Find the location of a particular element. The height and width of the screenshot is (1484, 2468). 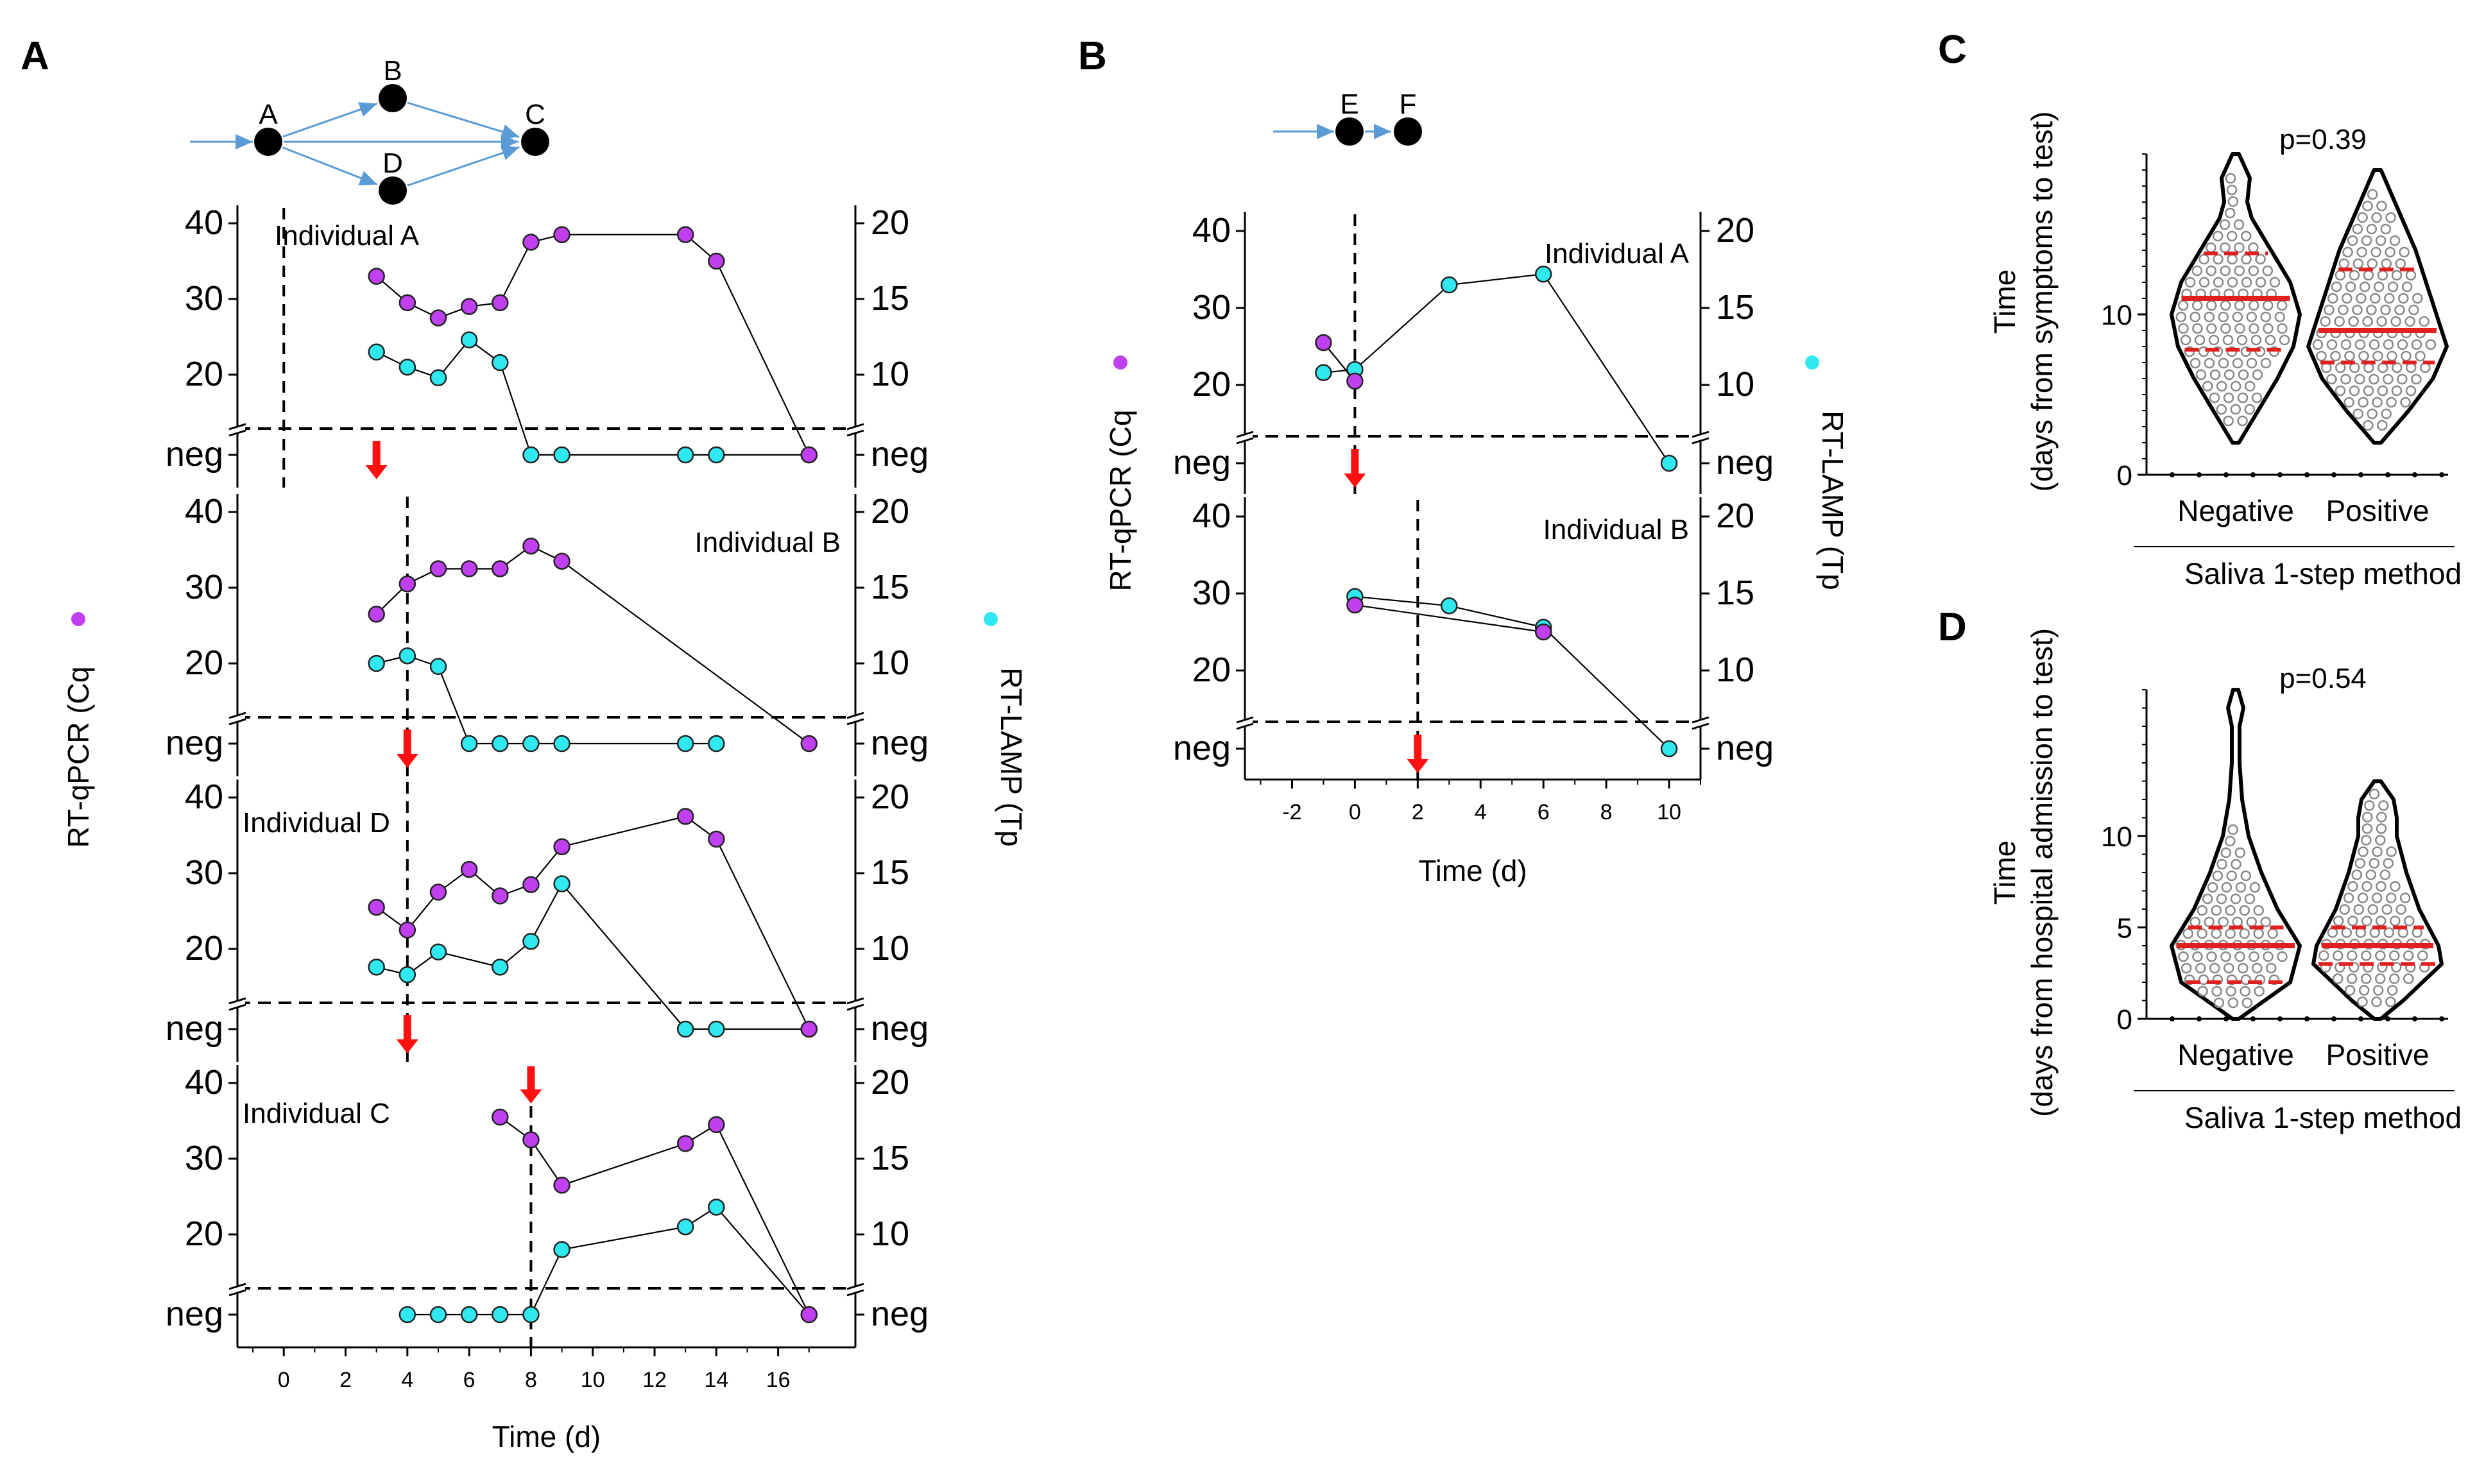

y-axis-title: Time is located at coordinates (2004, 873).